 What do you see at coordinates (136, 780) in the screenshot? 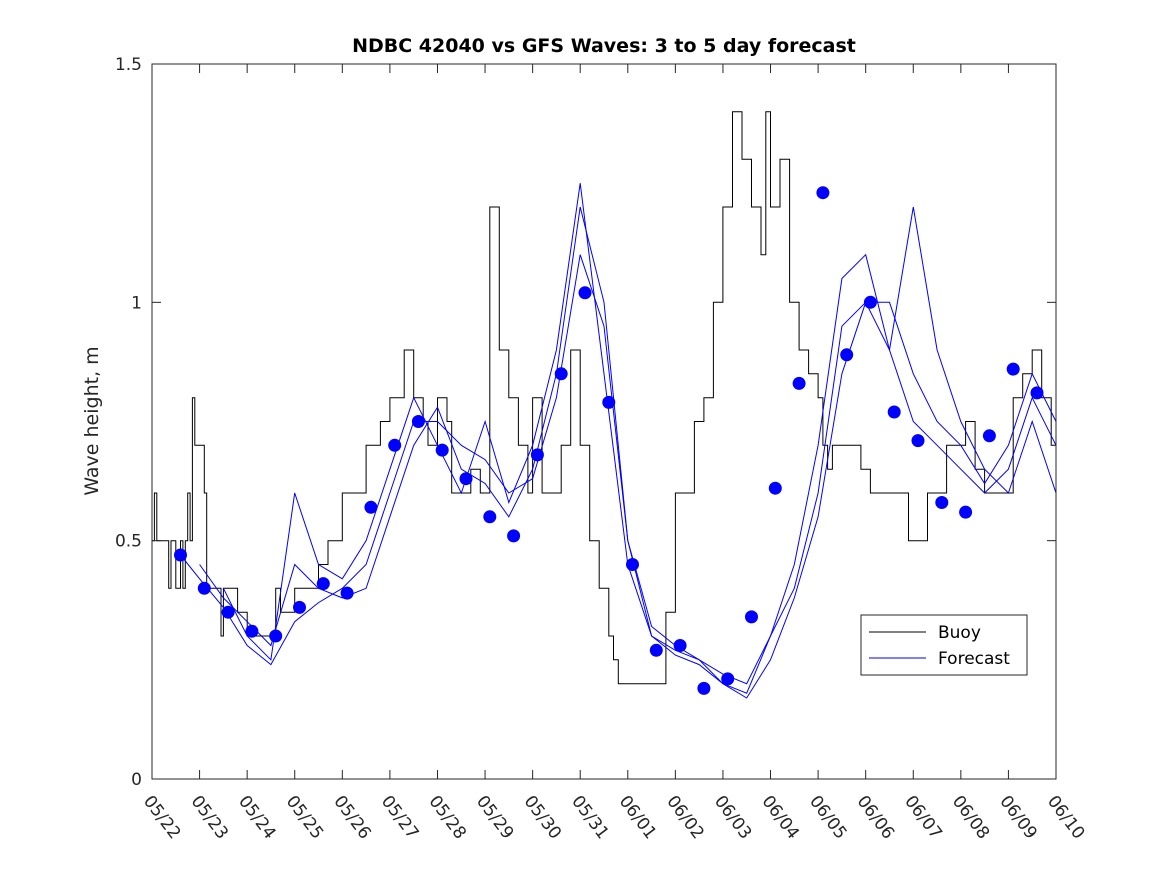
I see `y-tick-label: 0` at bounding box center [136, 780].